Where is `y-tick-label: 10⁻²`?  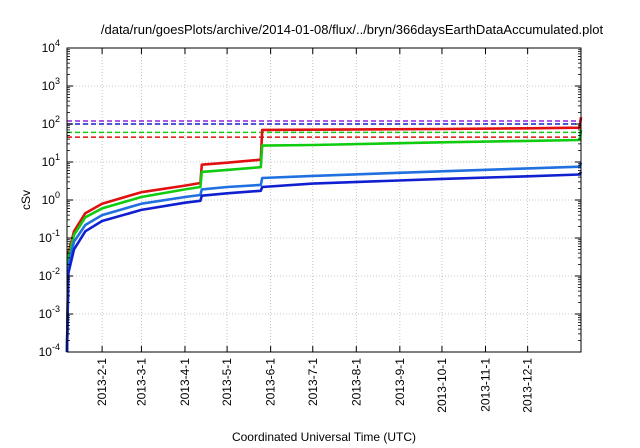 y-tick-label: 10⁻² is located at coordinates (49, 274).